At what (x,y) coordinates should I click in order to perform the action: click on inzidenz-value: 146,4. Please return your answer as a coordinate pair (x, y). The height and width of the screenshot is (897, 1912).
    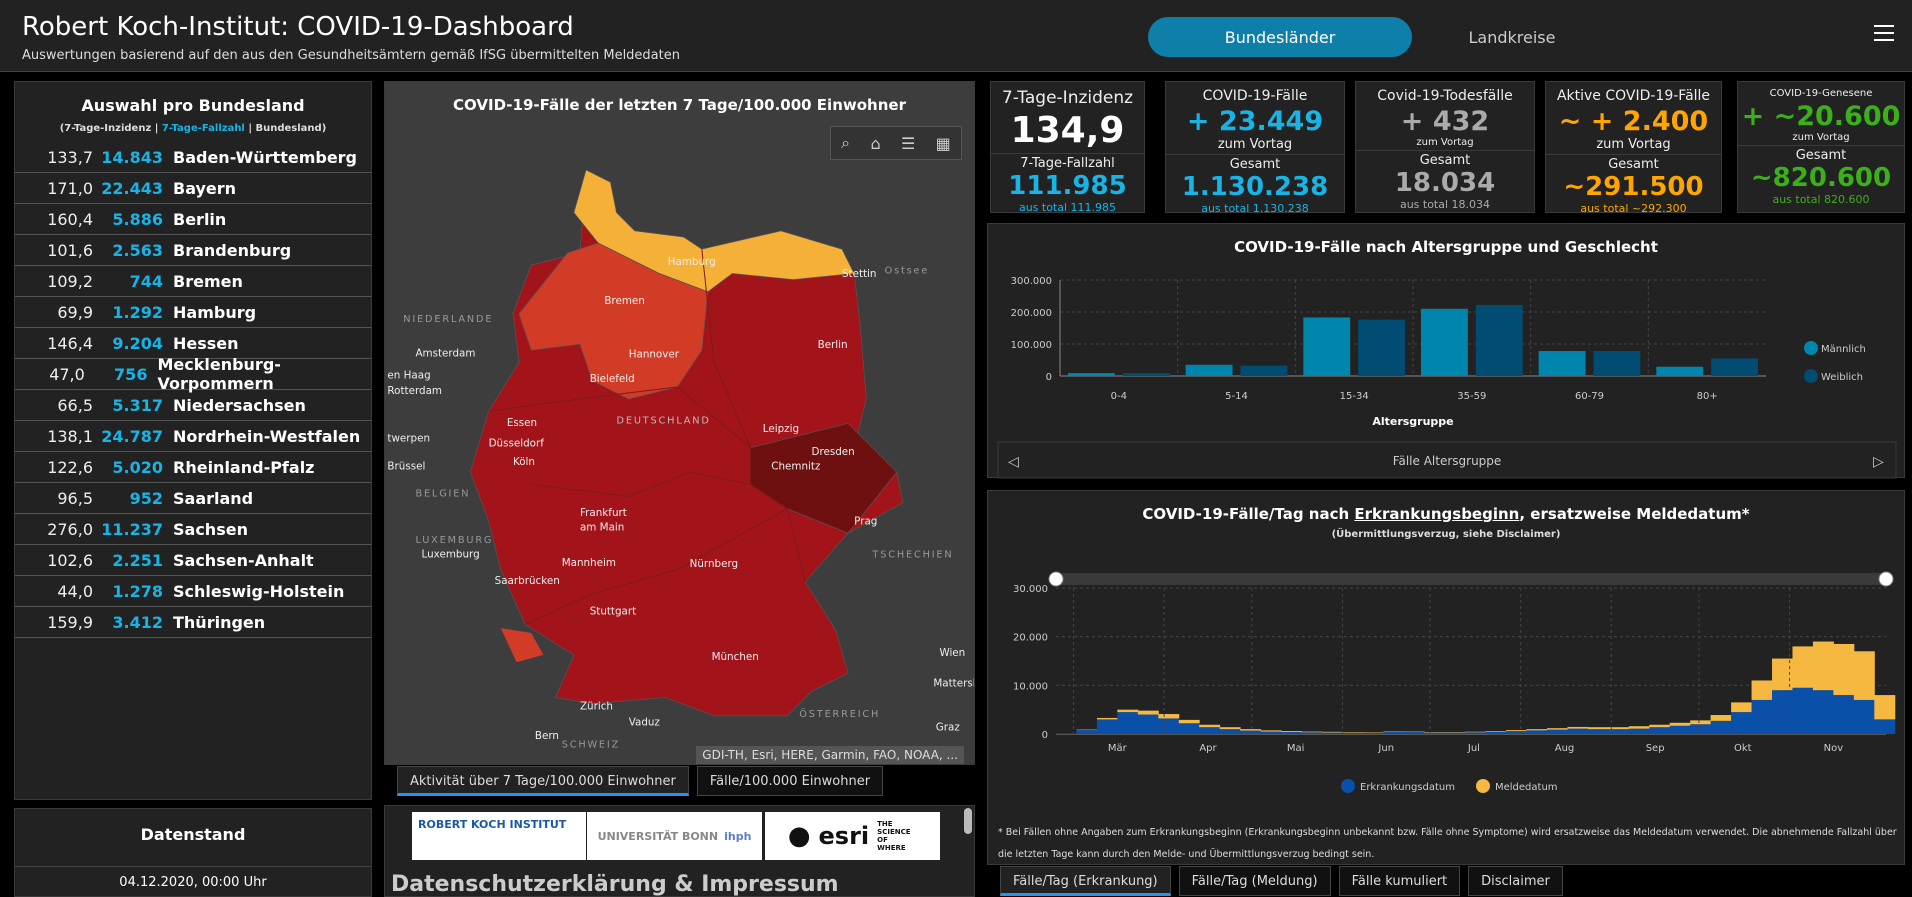
    Looking at the image, I should click on (70, 343).